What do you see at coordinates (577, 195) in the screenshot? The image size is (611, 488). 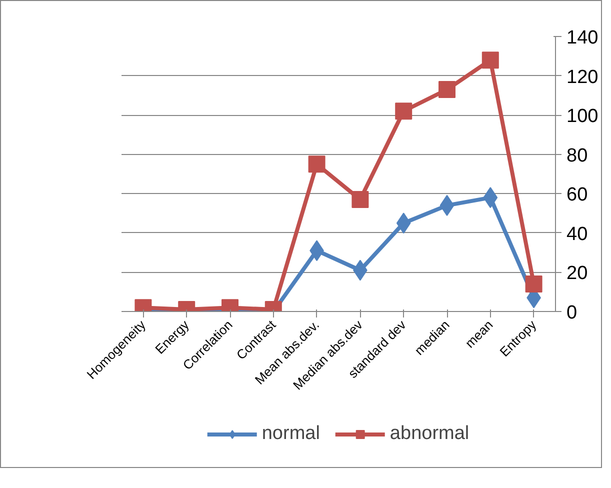 I see `y-tick-label: 60` at bounding box center [577, 195].